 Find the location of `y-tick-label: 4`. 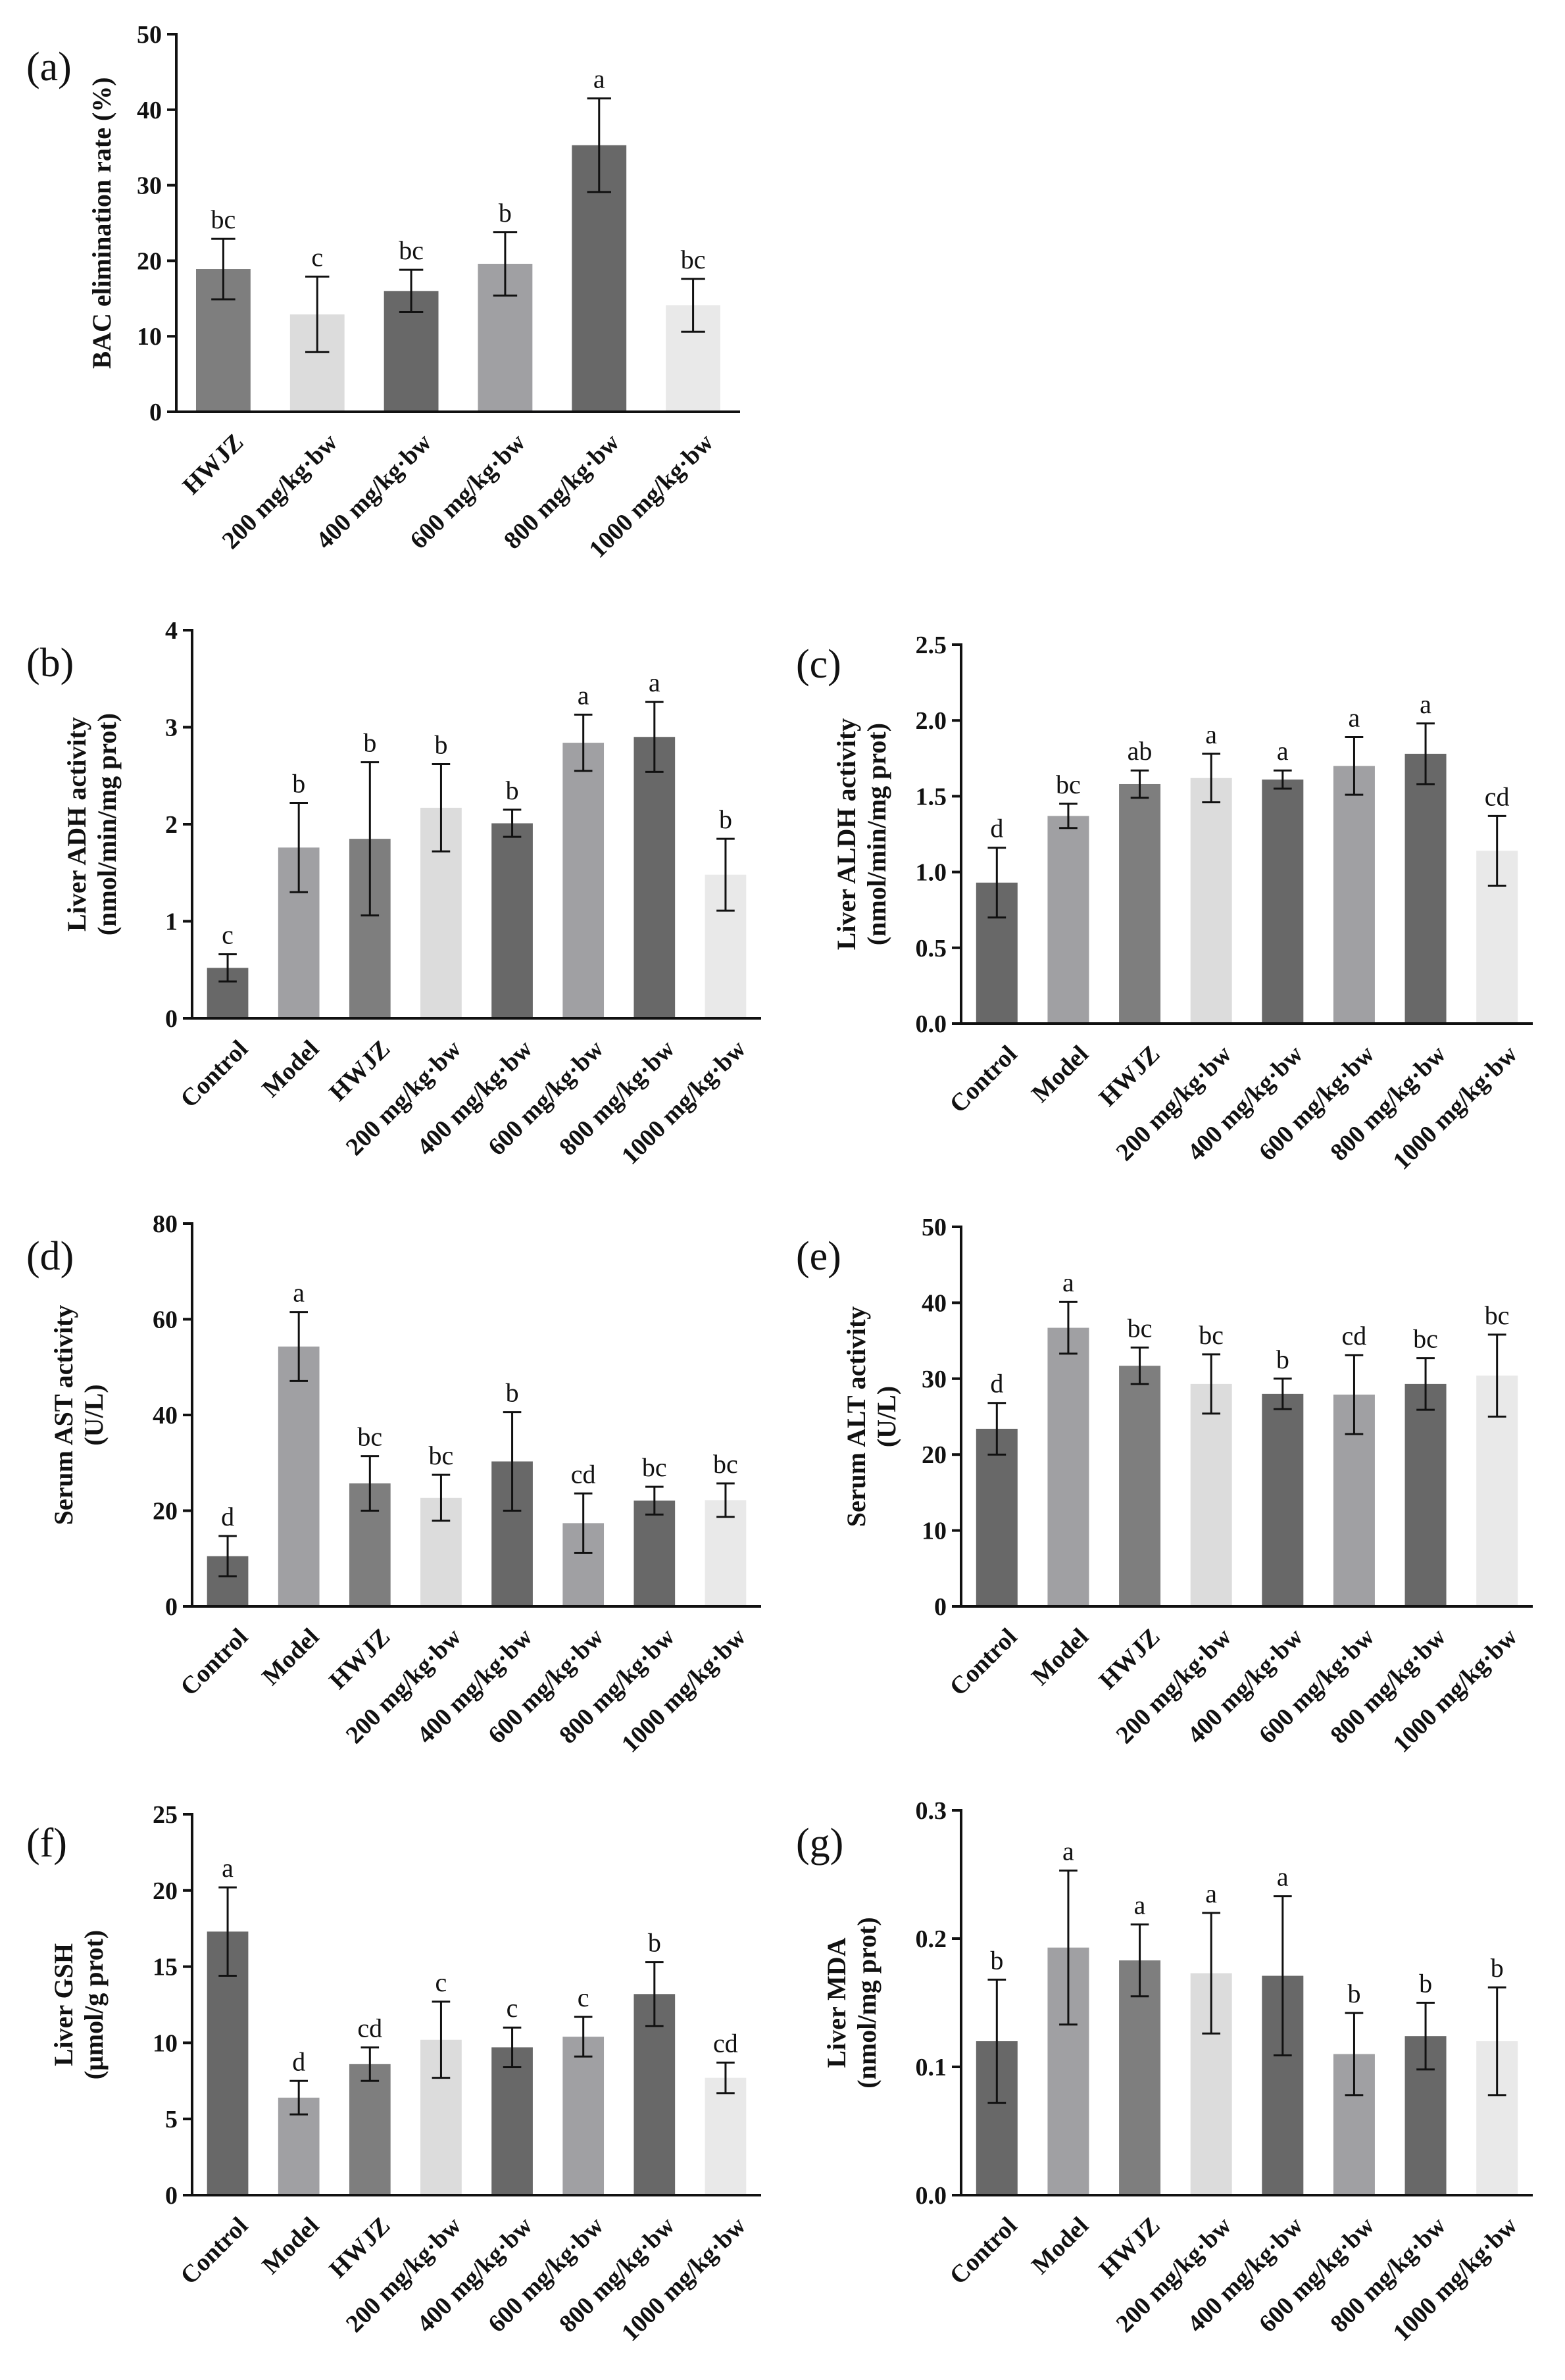

y-tick-label: 4 is located at coordinates (172, 631).